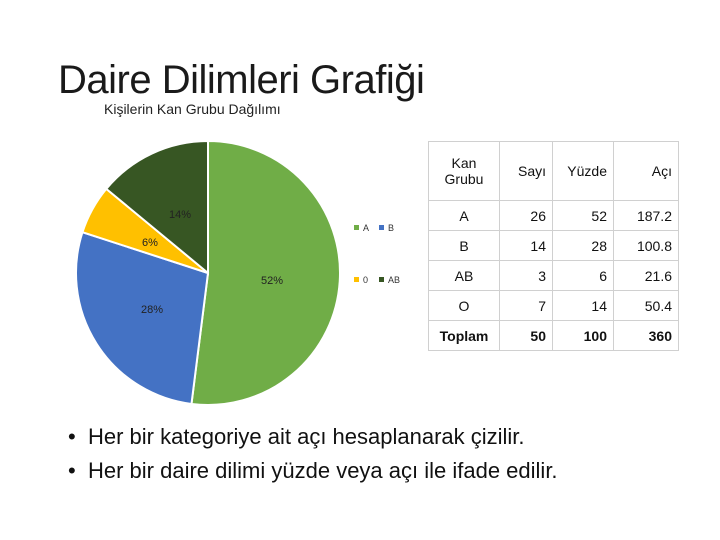 Image resolution: width=720 pixels, height=540 pixels. What do you see at coordinates (150, 243) in the screenshot?
I see `pie-slice-label: 6%` at bounding box center [150, 243].